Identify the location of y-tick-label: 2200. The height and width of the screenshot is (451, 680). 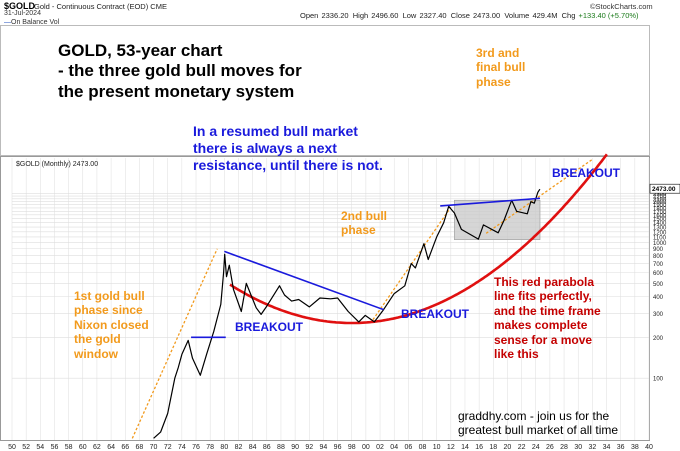
(660, 198).